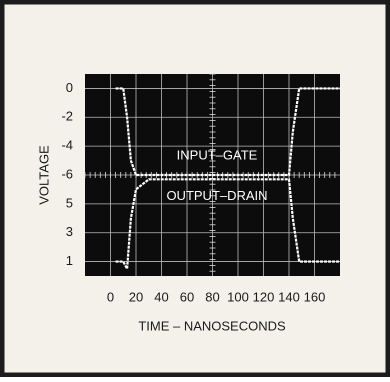 The width and height of the screenshot is (390, 382). What do you see at coordinates (315, 296) in the screenshot?
I see `x-tick-label: 160` at bounding box center [315, 296].